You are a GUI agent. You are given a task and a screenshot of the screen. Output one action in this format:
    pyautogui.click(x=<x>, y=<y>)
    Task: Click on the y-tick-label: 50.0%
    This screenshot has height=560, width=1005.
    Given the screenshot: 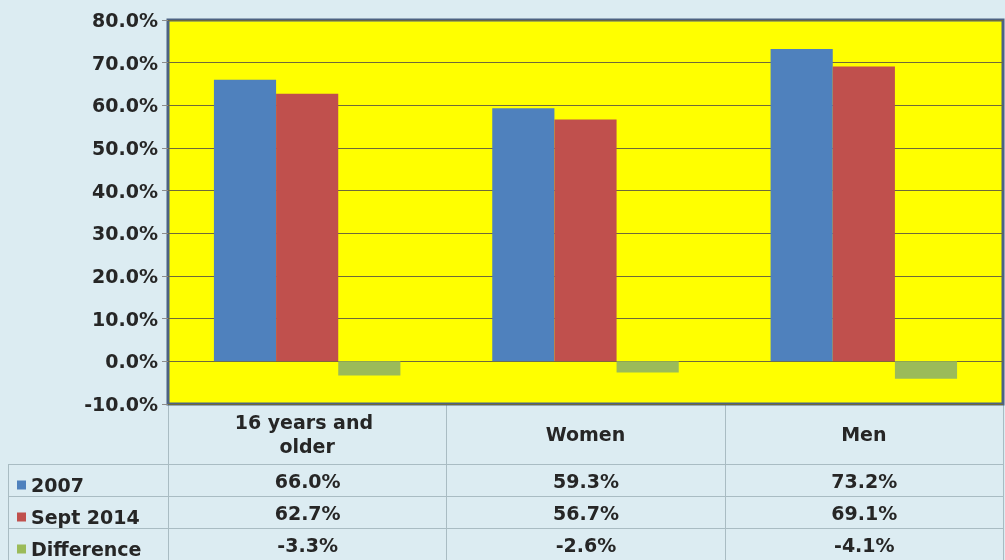 What is the action you would take?
    pyautogui.click(x=125, y=148)
    